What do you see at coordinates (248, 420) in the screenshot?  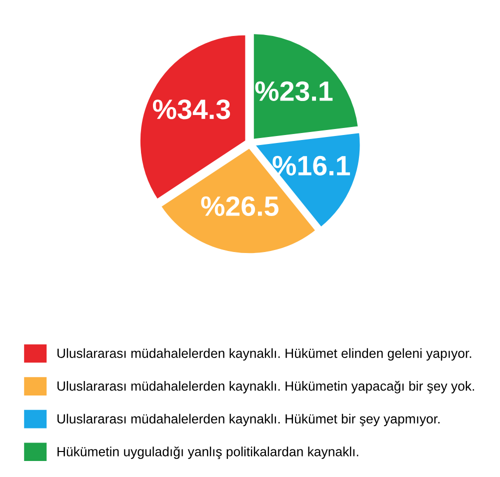 I see `legend-label: Uluslararası müdahalelerden kaynaklı. Hükümet bir şey yapmıyor.` at bounding box center [248, 420].